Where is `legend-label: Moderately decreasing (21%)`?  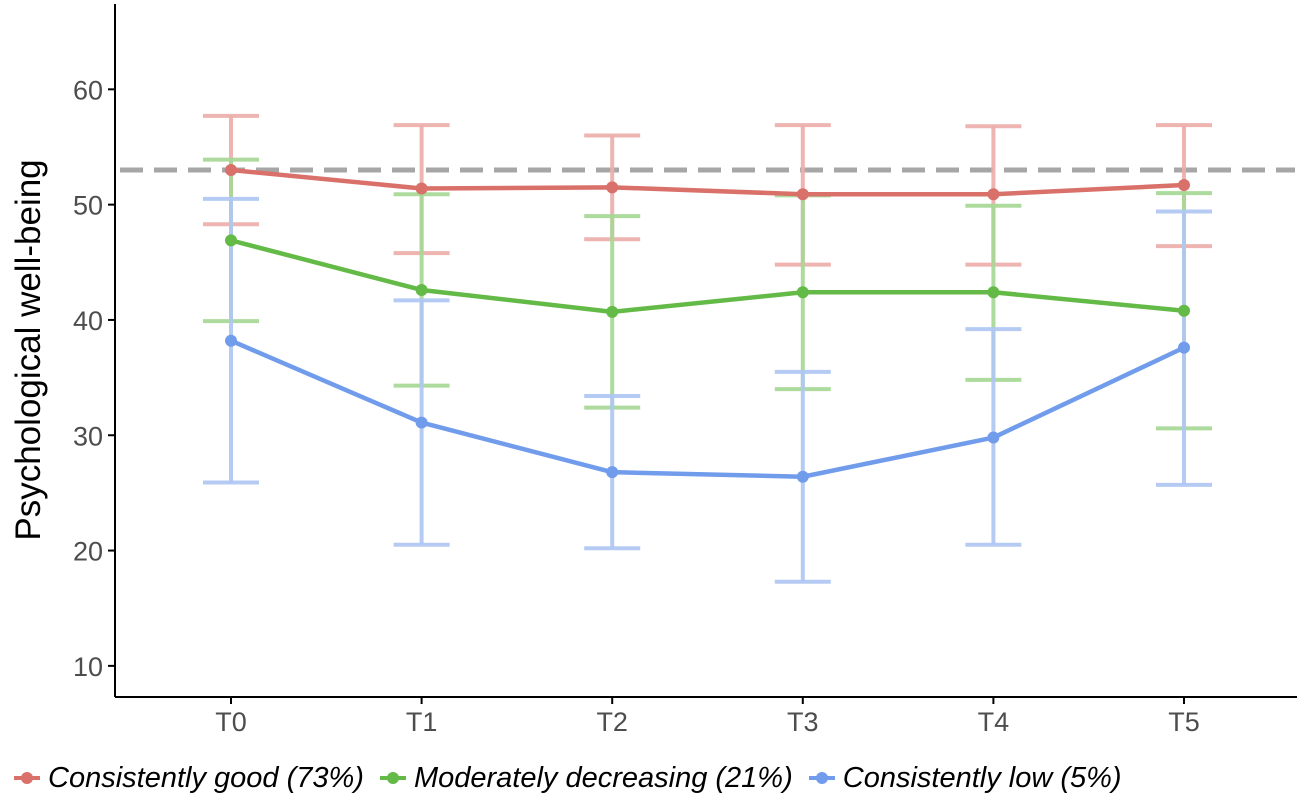 legend-label: Moderately decreasing (21%) is located at coordinates (603, 777).